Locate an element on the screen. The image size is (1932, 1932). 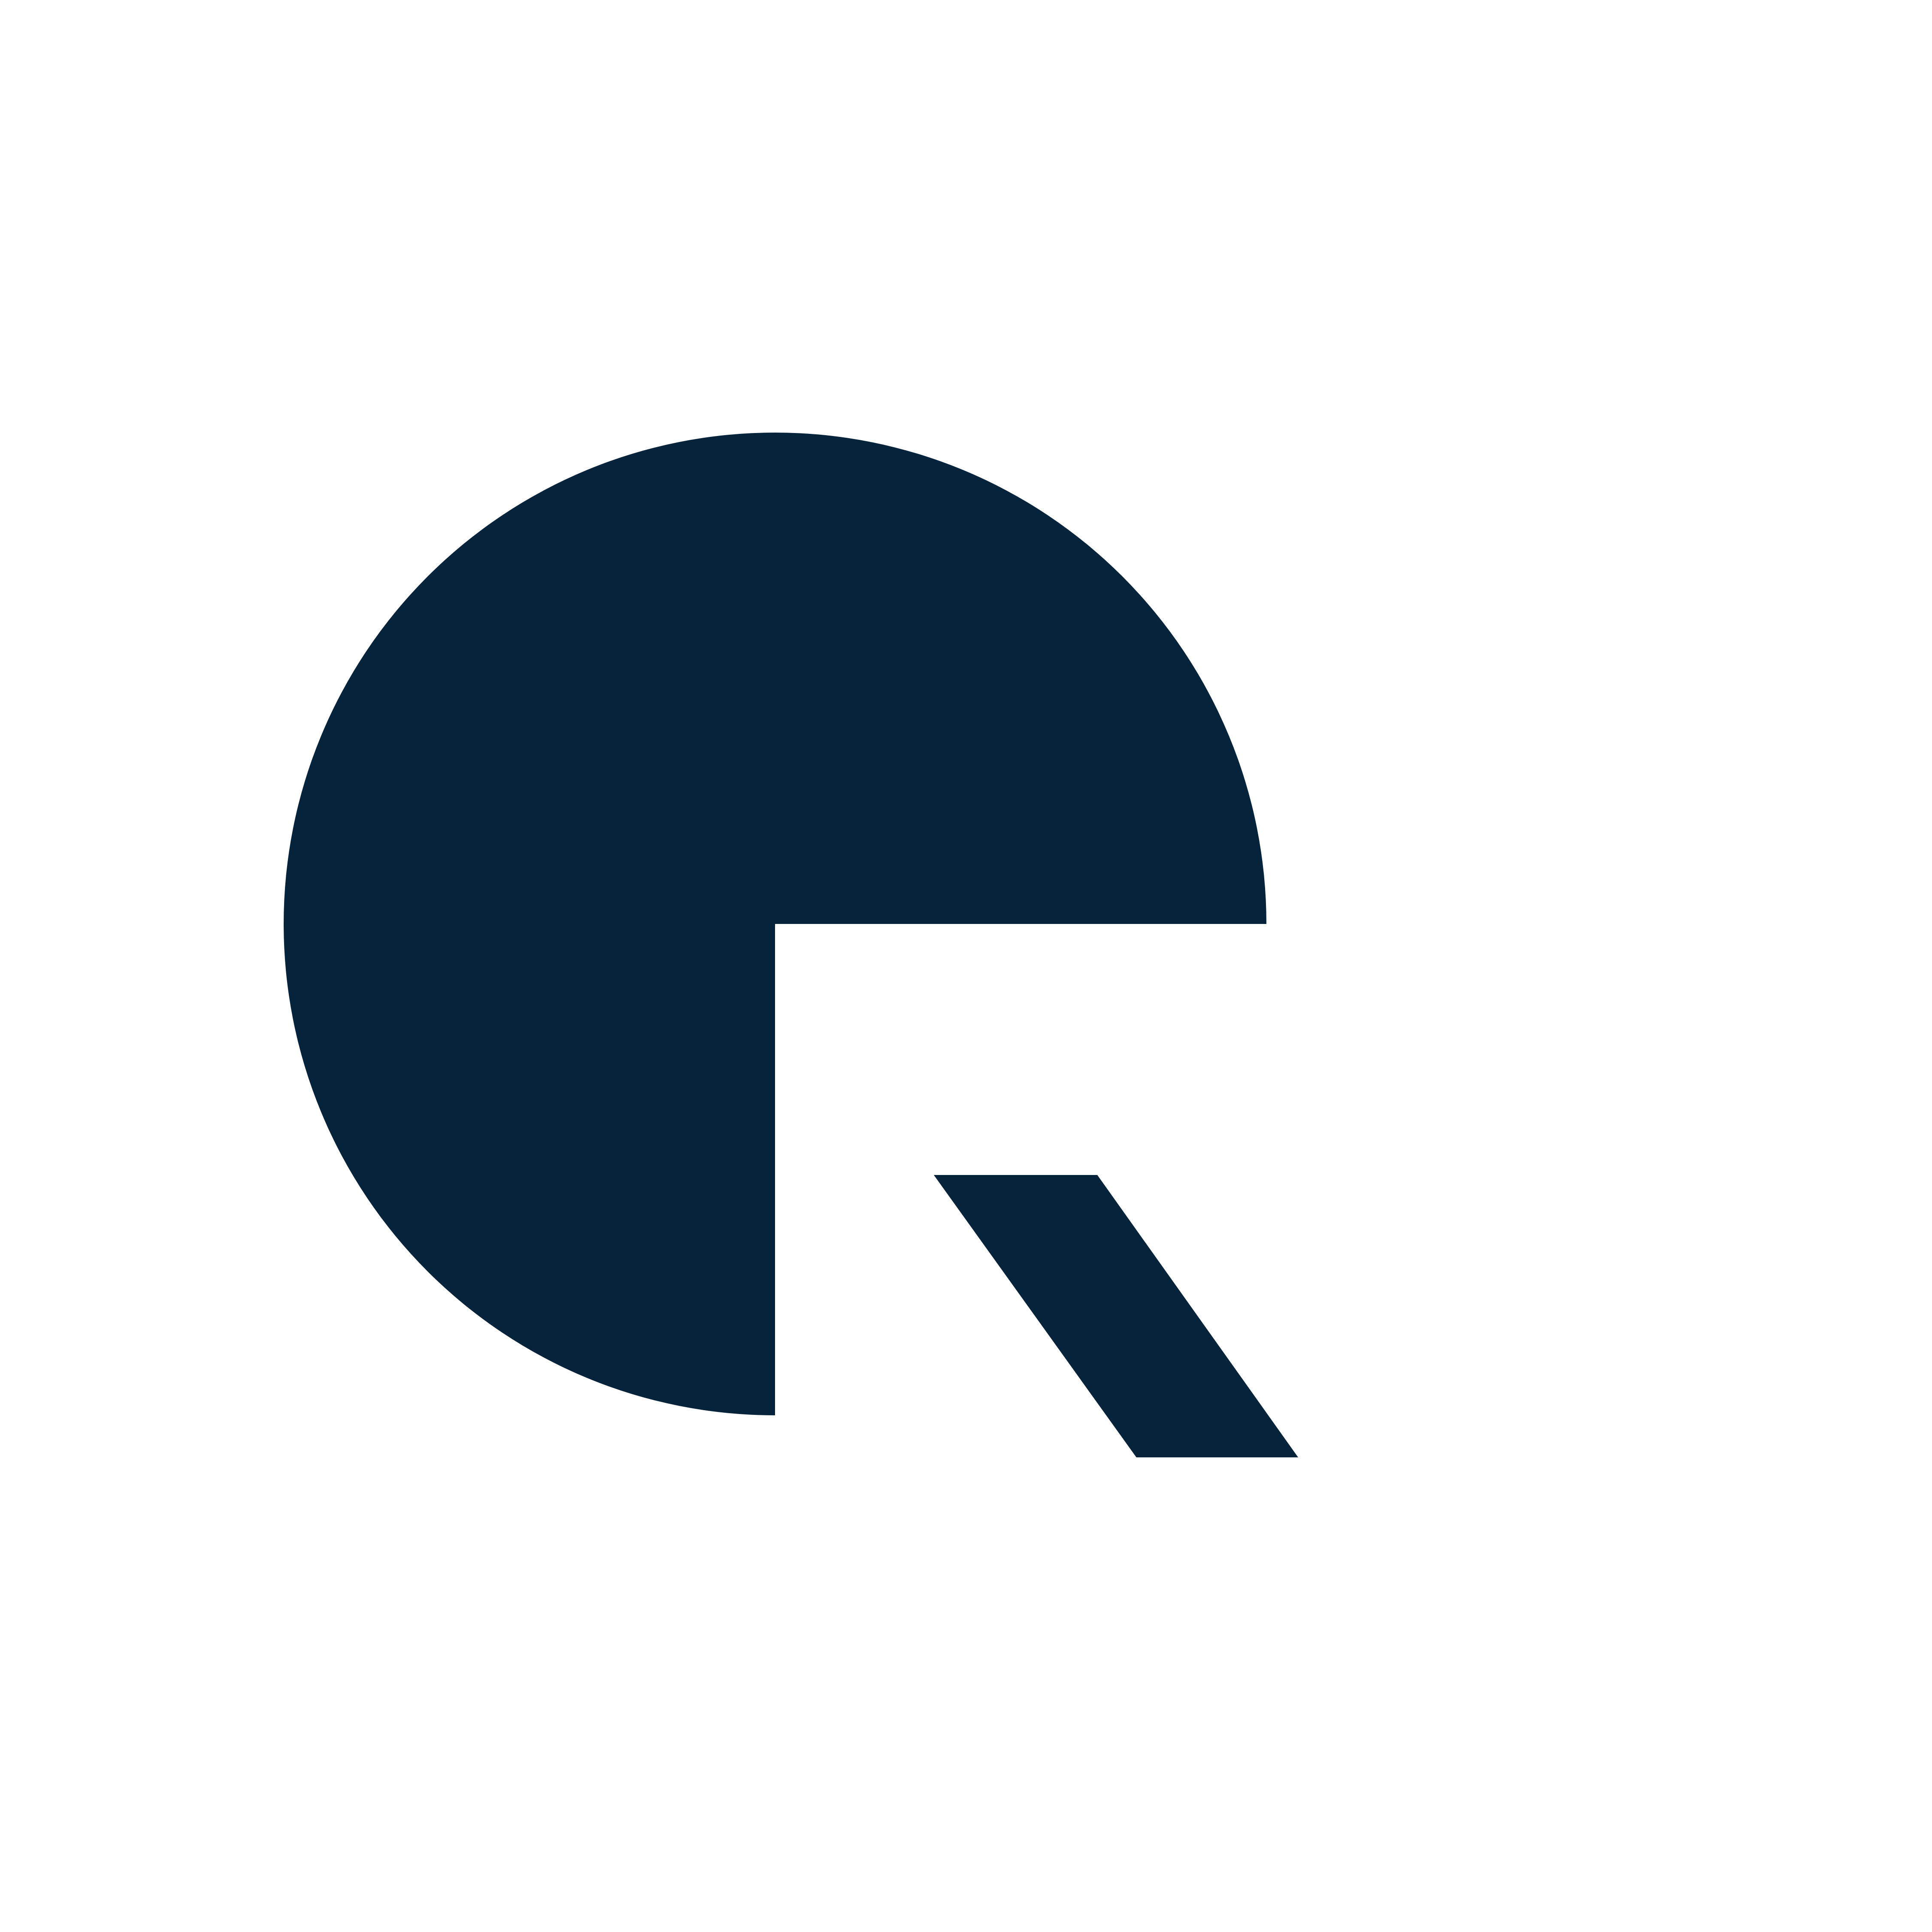
logo-tail-parallelogram is located at coordinates (1116, 1316).